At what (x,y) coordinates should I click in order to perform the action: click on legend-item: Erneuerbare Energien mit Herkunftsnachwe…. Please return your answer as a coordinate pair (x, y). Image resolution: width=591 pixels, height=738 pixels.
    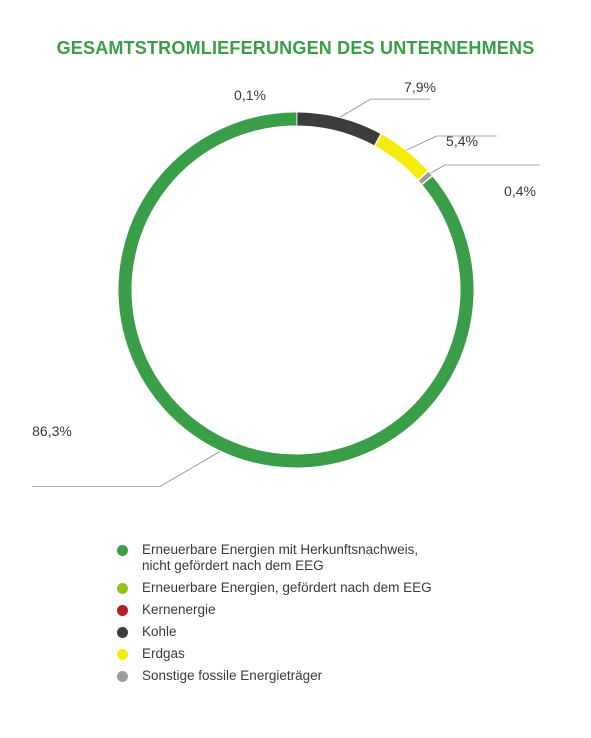
    Looking at the image, I should click on (274, 558).